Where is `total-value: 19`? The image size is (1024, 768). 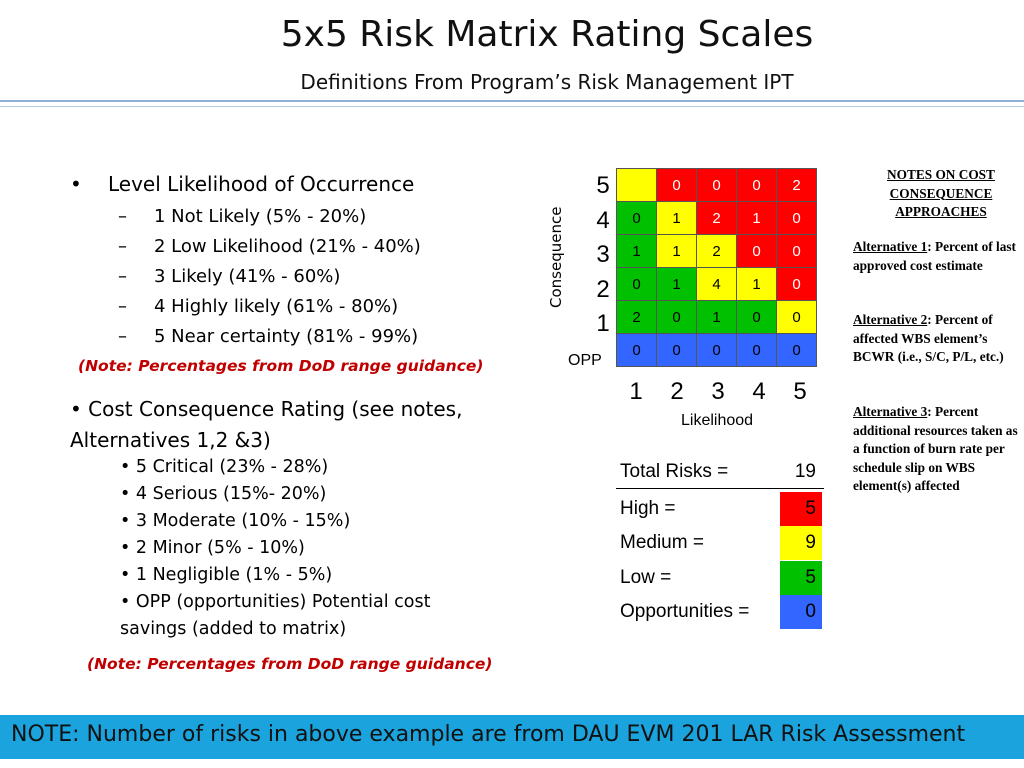
total-value: 19 is located at coordinates (805, 471).